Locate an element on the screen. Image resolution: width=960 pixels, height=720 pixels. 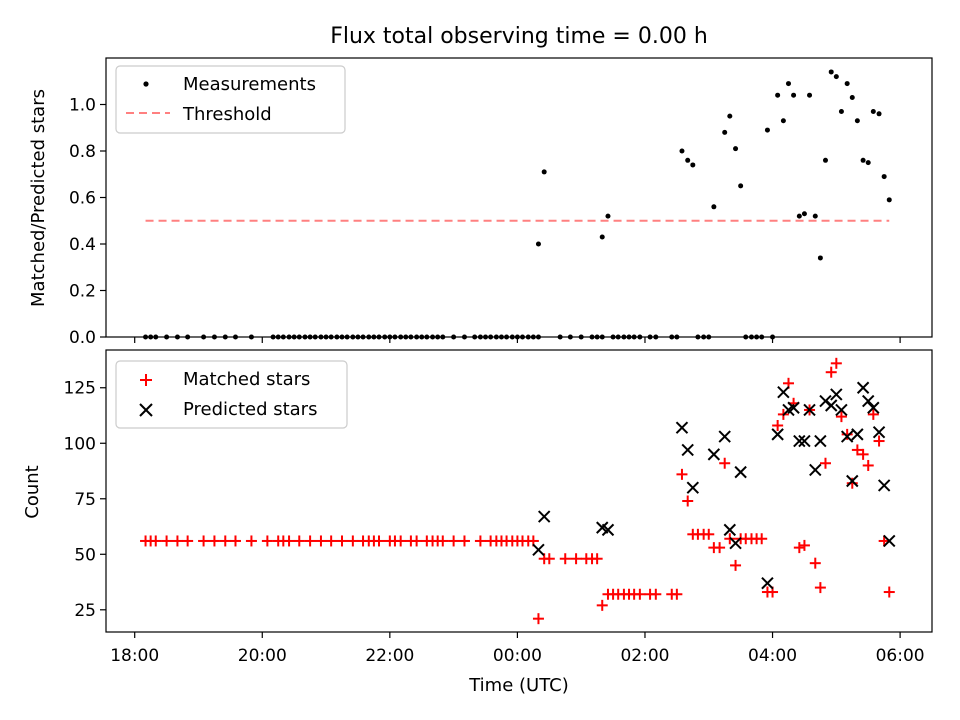
top-legend-box is located at coordinates (230, 99).